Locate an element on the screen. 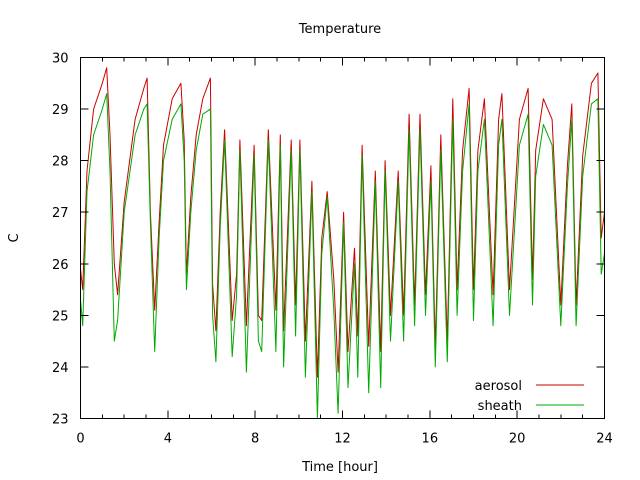  legend: aerosol sheath is located at coordinates (529, 396).